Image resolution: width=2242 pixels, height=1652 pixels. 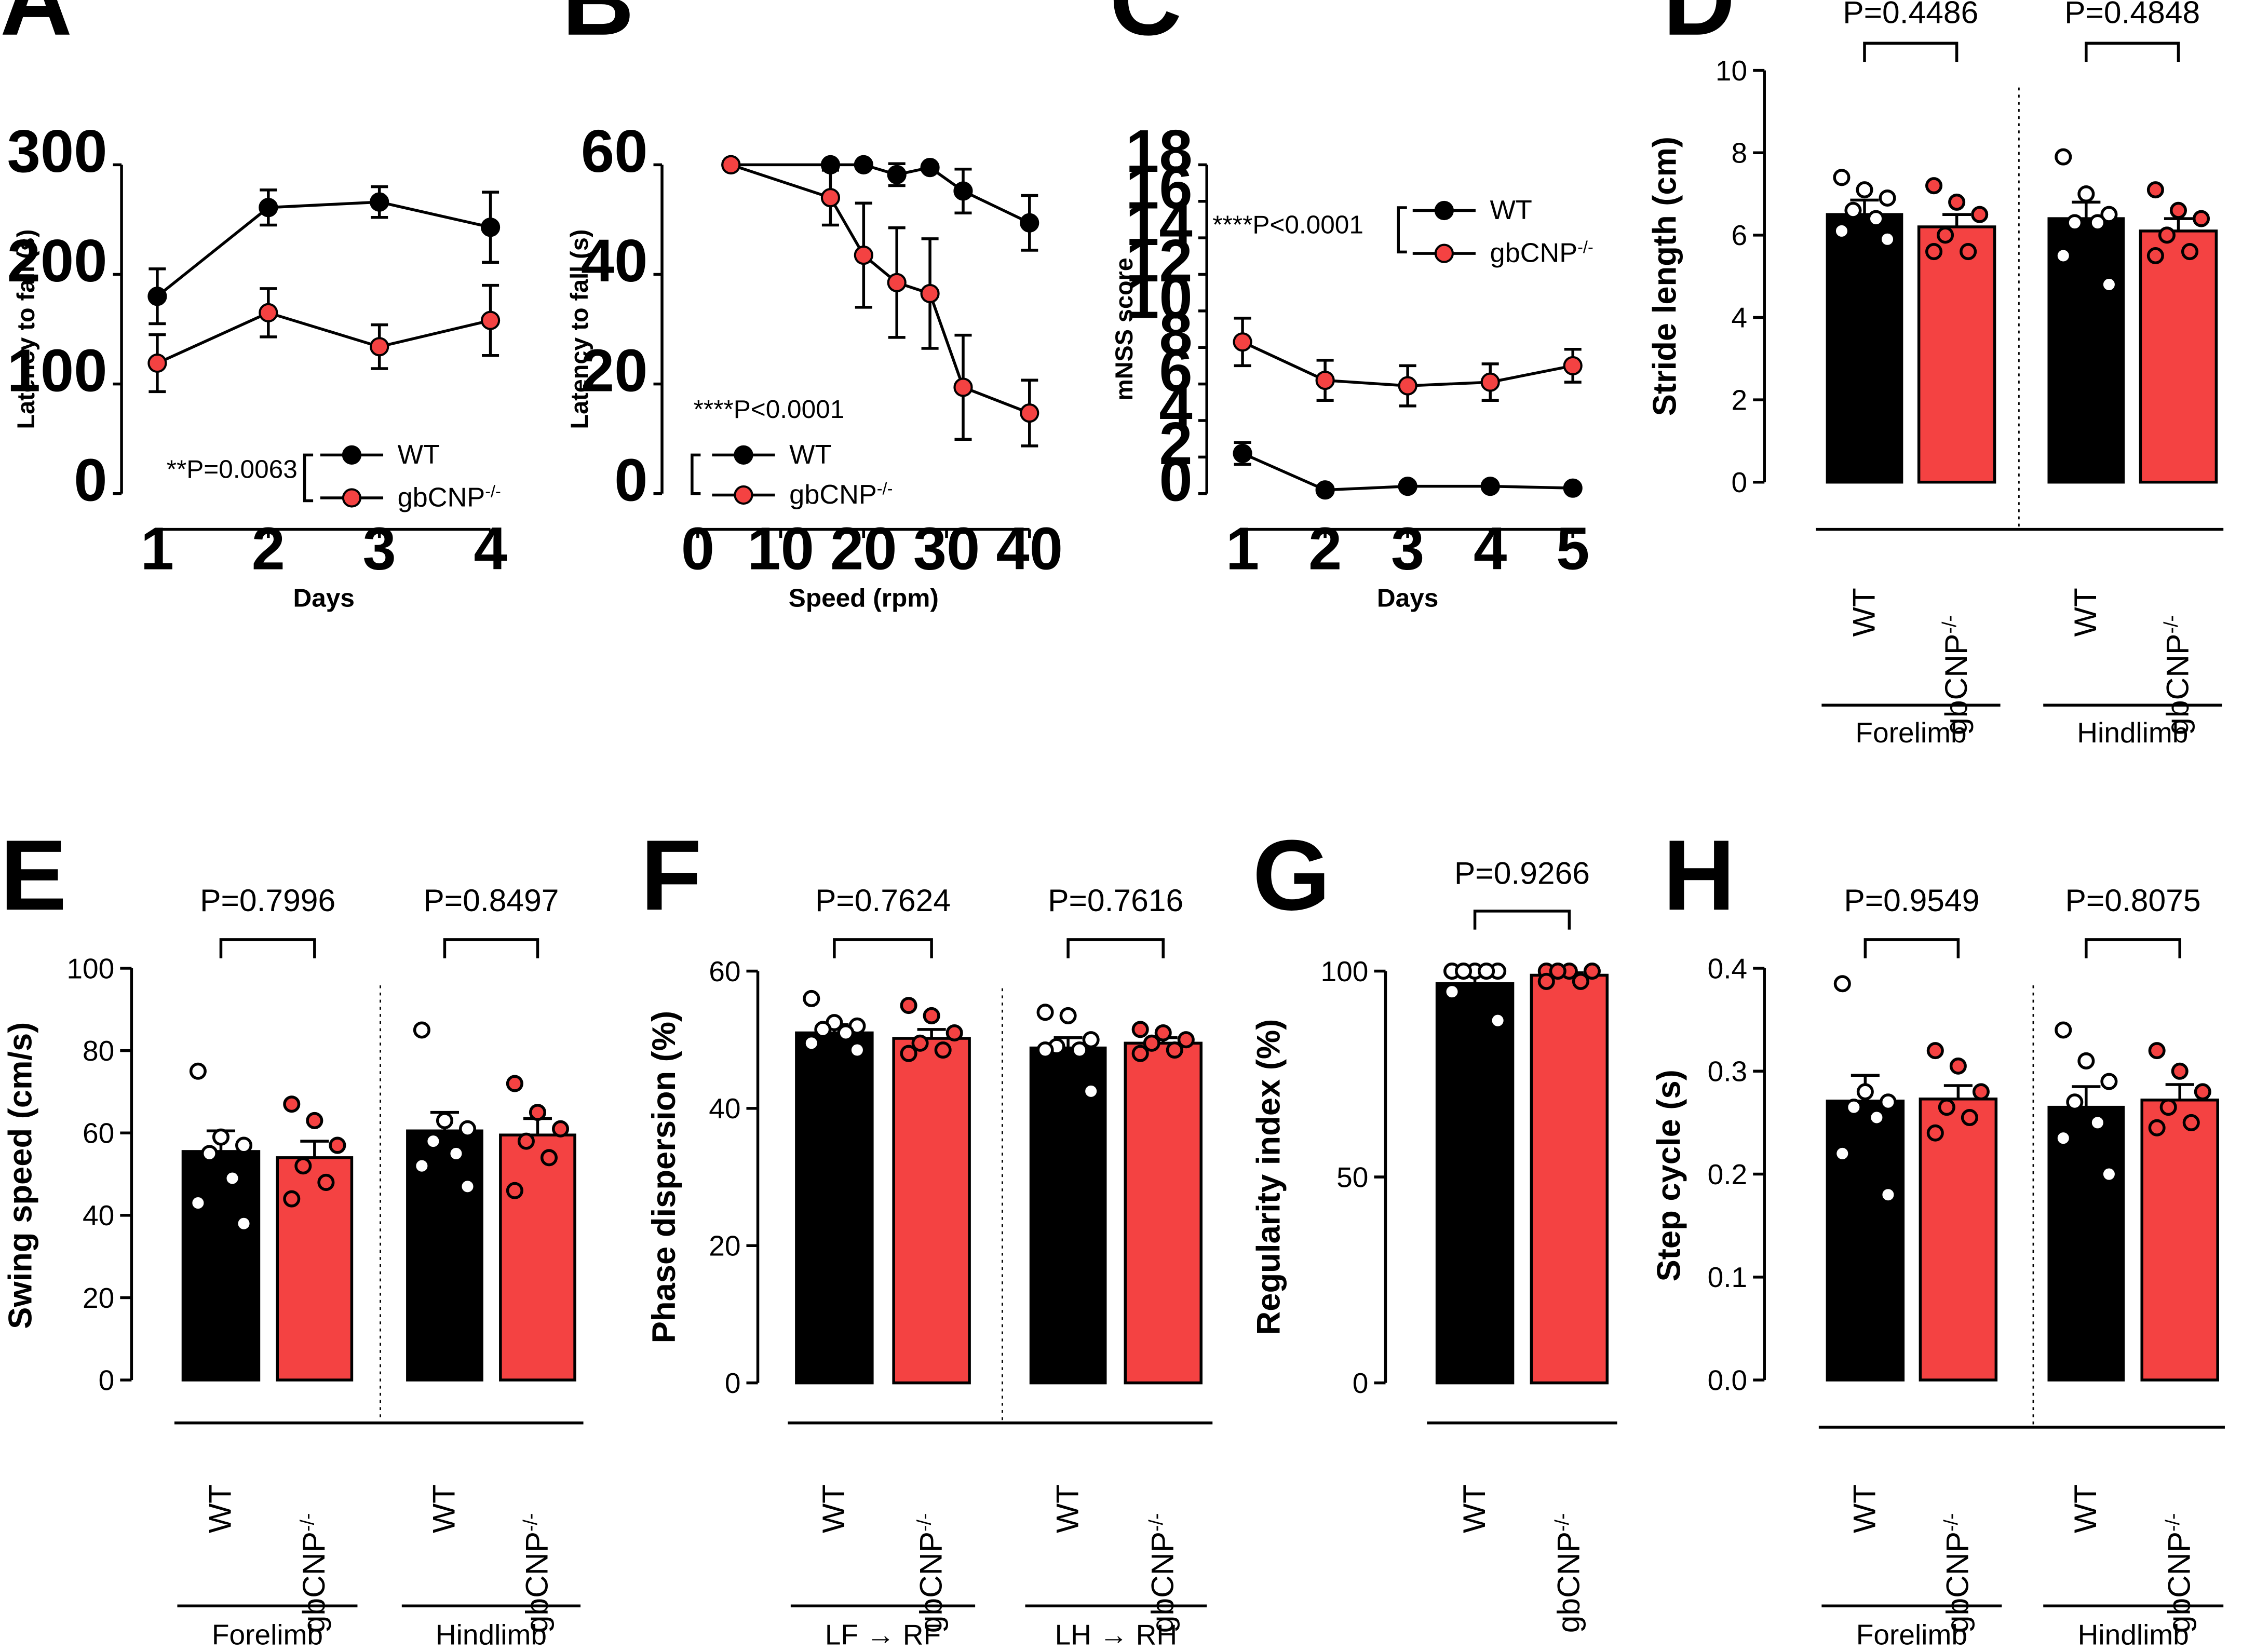 I want to click on panel-label: G, so click(x=1291, y=875).